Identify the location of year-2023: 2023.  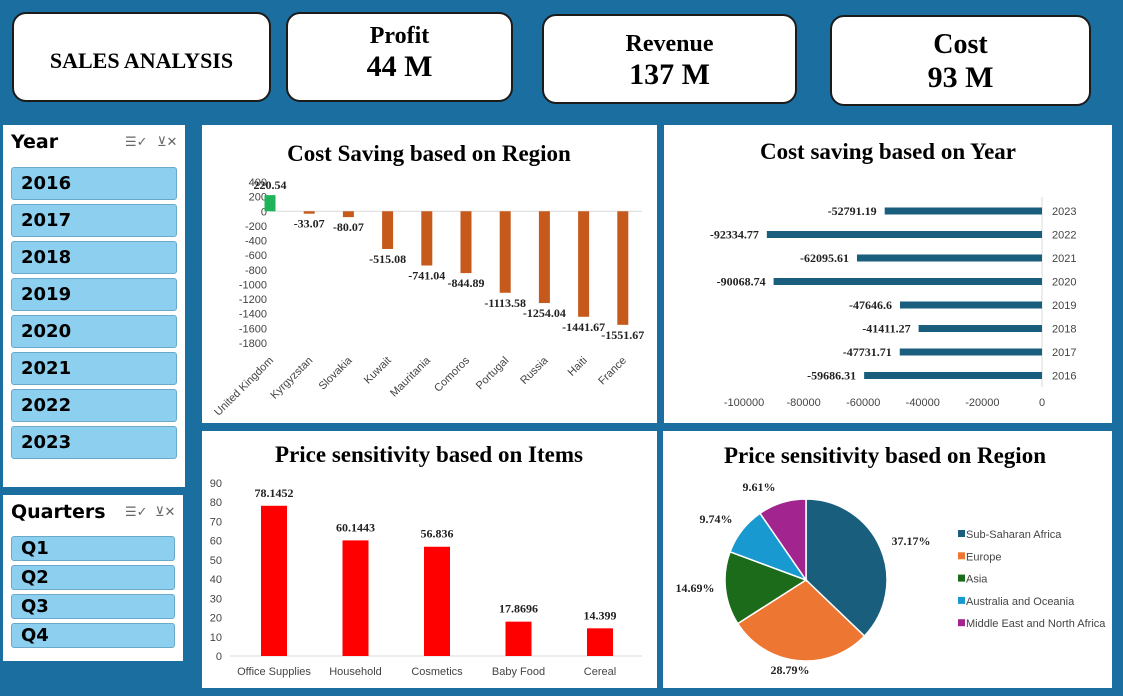
(94, 442).